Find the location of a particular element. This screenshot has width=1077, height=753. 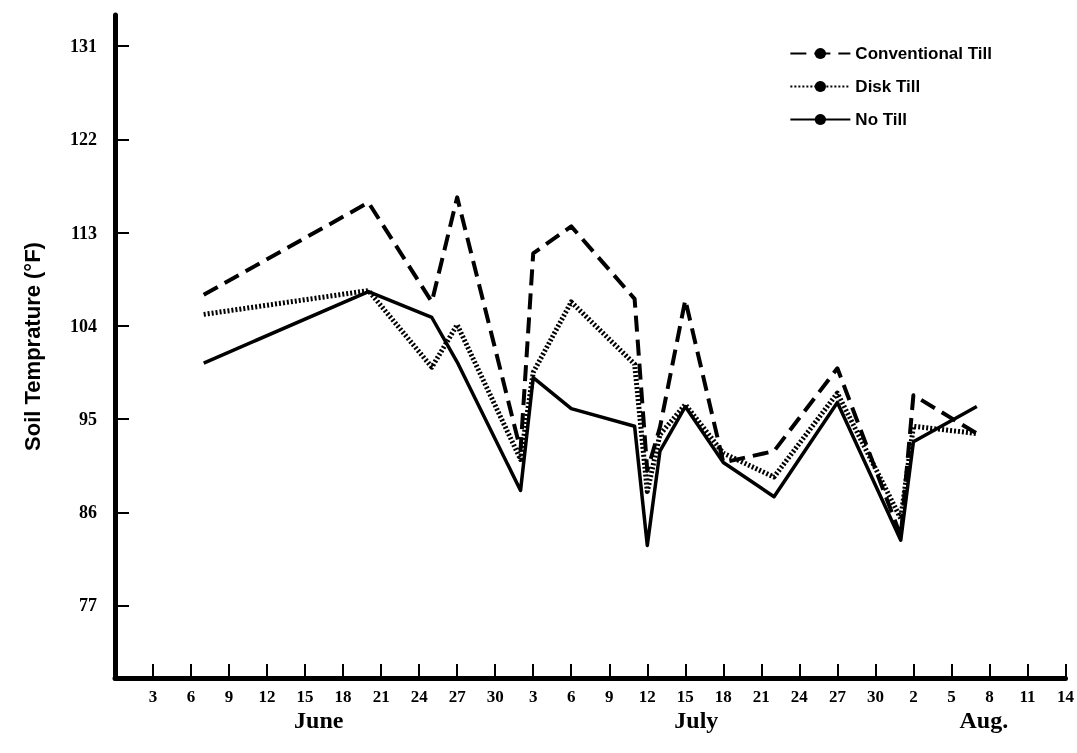

x-tick-label: 14 is located at coordinates (1066, 696).